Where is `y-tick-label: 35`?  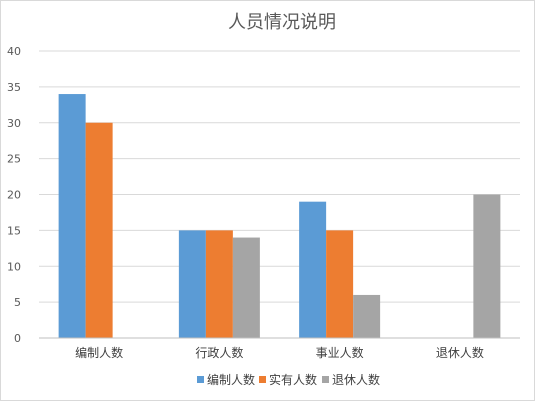
y-tick-label: 35 is located at coordinates (14, 87).